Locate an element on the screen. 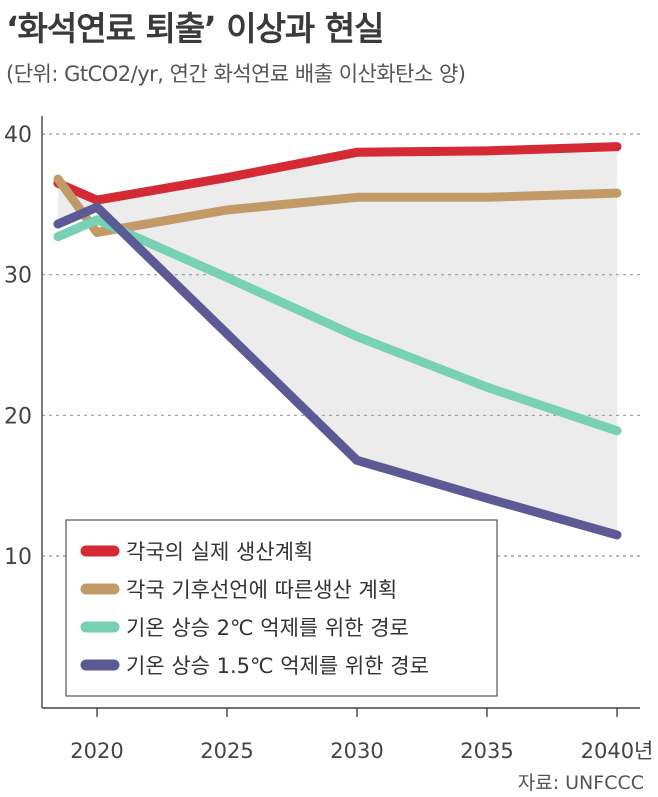 This screenshot has width=658, height=797. legend-label-1: 각국의 실제 생산계획 is located at coordinates (219, 552).